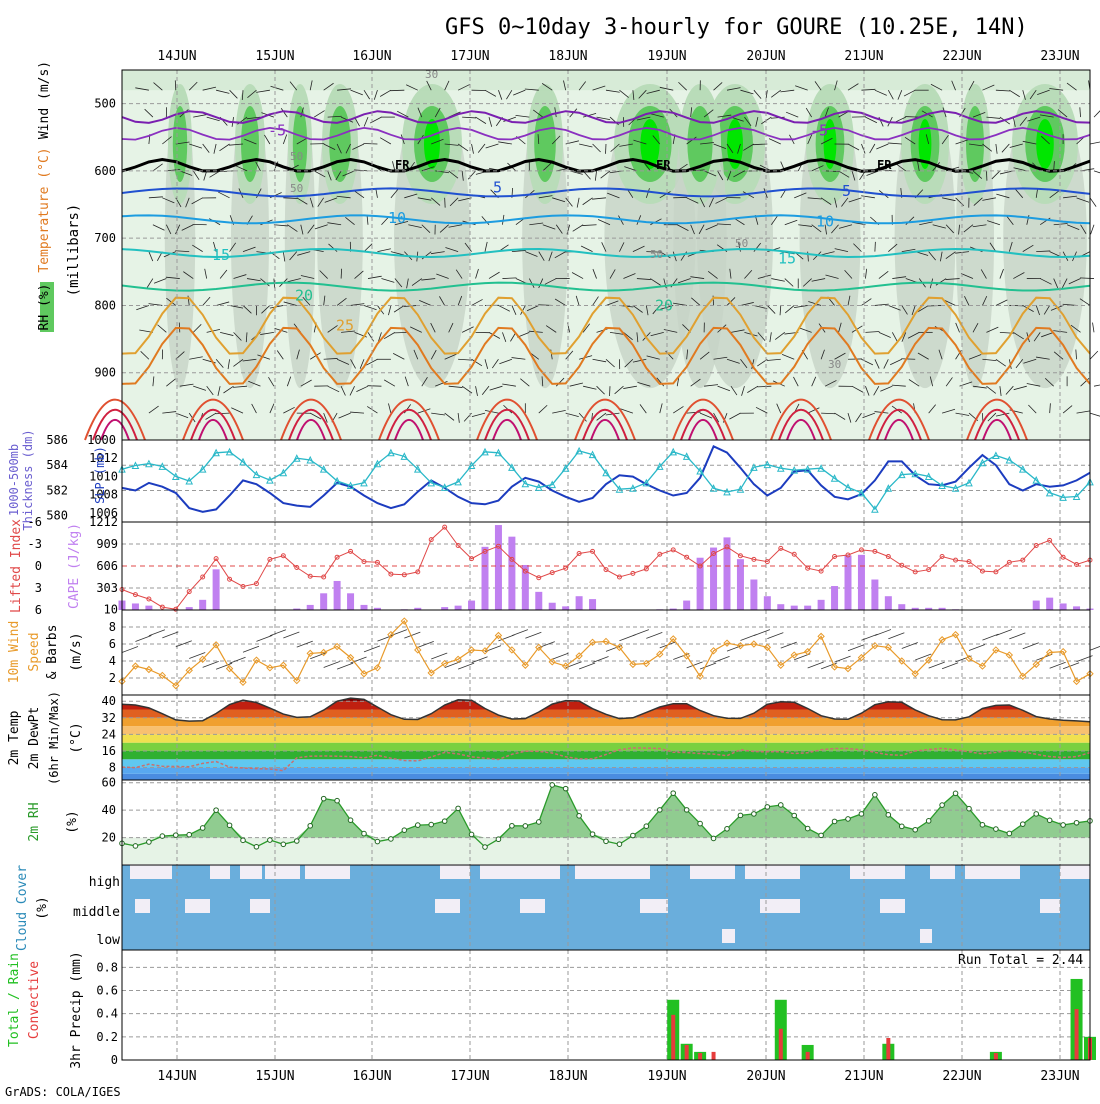 The width and height of the screenshot is (1100, 1104). I want to click on rh2m-fill, so click(606, 811).